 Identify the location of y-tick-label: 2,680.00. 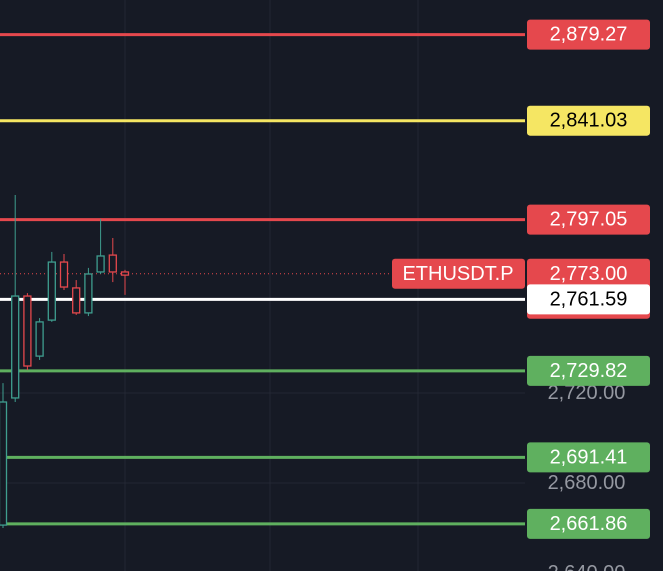
(587, 483).